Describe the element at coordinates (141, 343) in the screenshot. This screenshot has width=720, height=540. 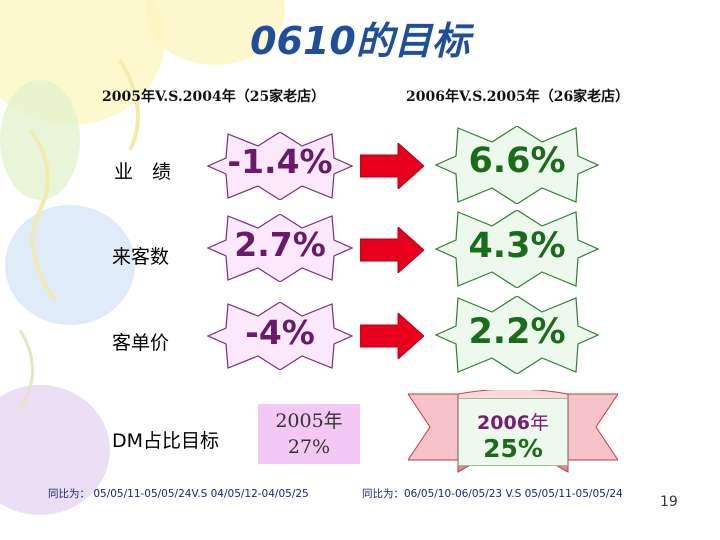
I see `row-label-unit-price: 客单价` at that location.